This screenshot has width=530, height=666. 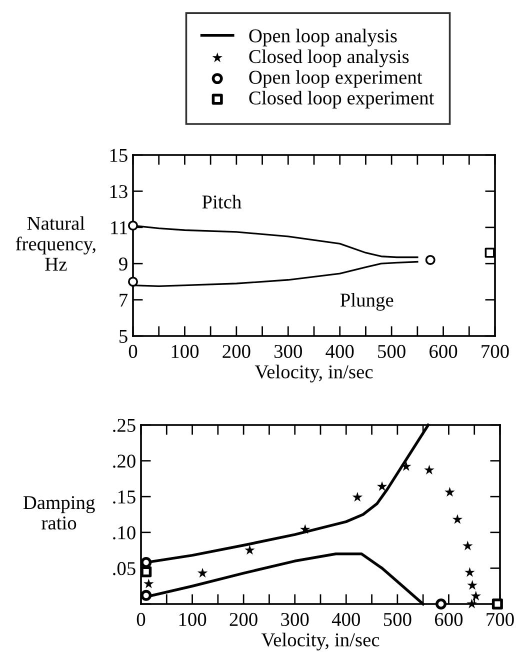 What do you see at coordinates (119, 191) in the screenshot?
I see `y-tick-label: 13` at bounding box center [119, 191].